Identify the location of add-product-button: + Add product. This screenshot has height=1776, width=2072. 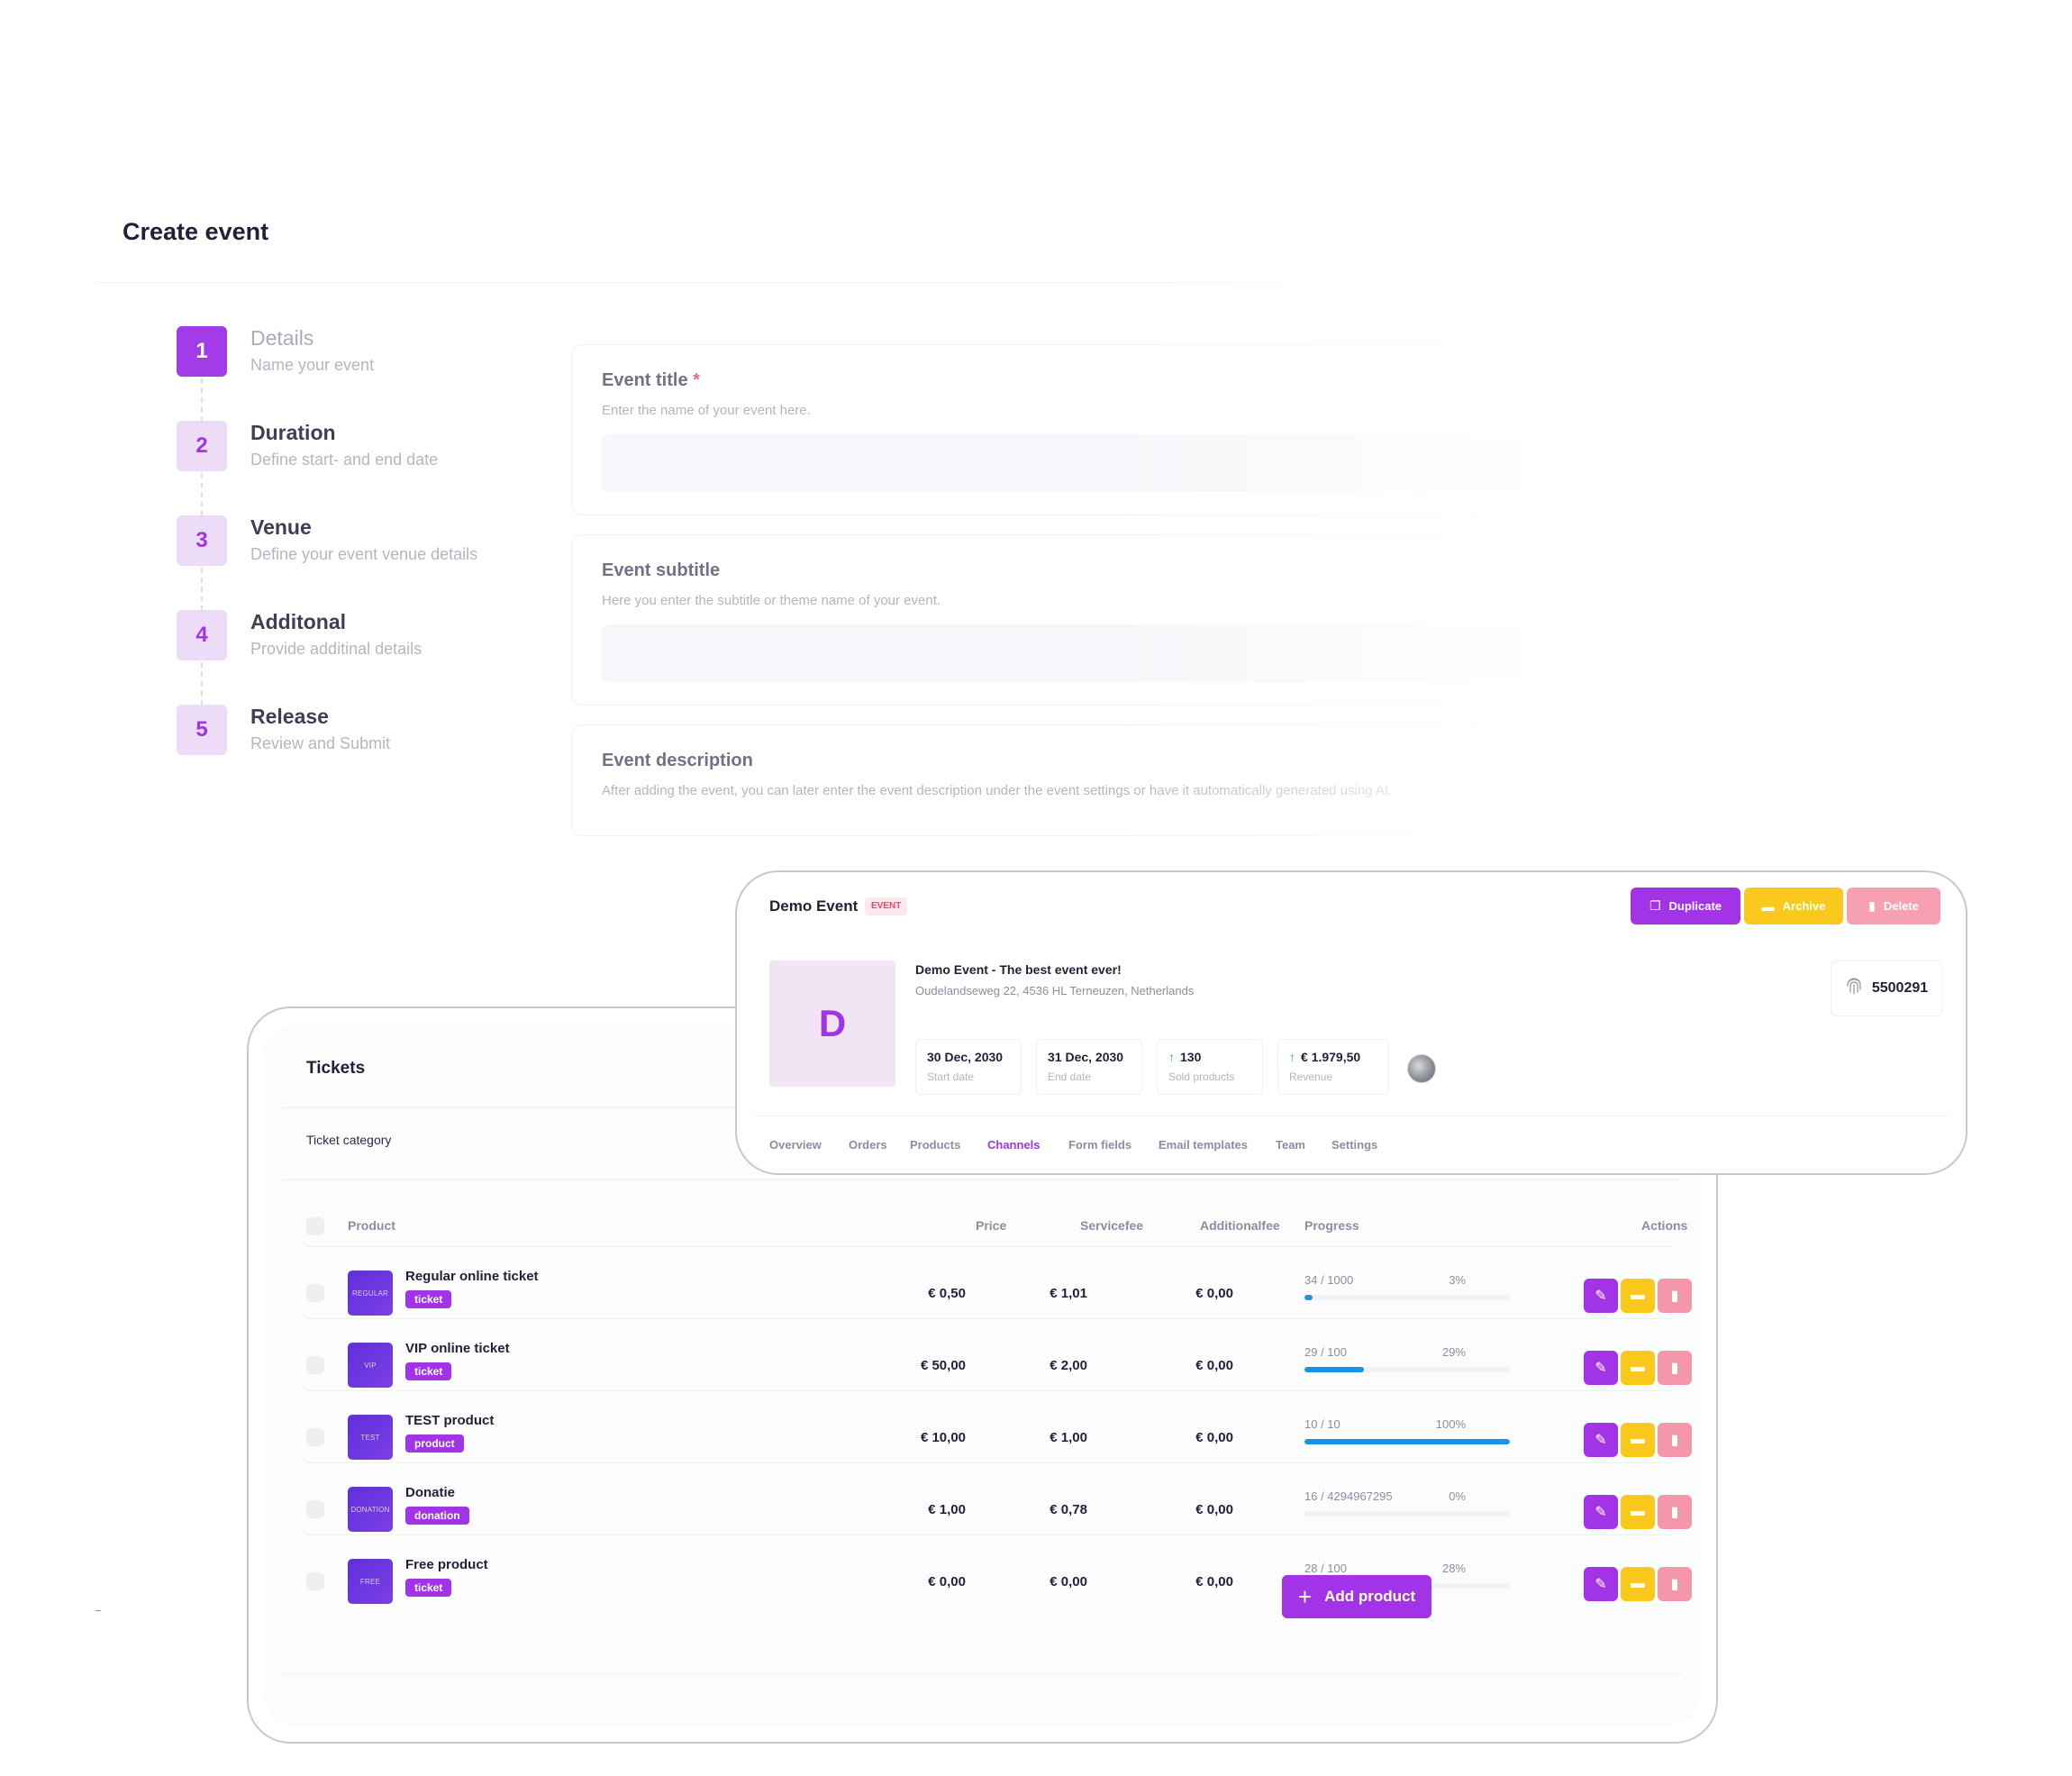
(1356, 1596).